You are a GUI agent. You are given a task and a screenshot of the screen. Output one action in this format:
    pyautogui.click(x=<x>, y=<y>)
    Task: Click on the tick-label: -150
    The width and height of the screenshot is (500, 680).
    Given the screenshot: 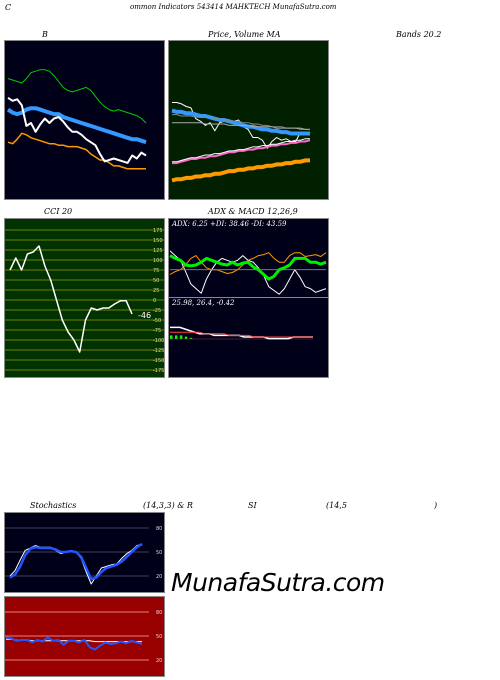 What is the action you would take?
    pyautogui.click(x=158, y=361)
    